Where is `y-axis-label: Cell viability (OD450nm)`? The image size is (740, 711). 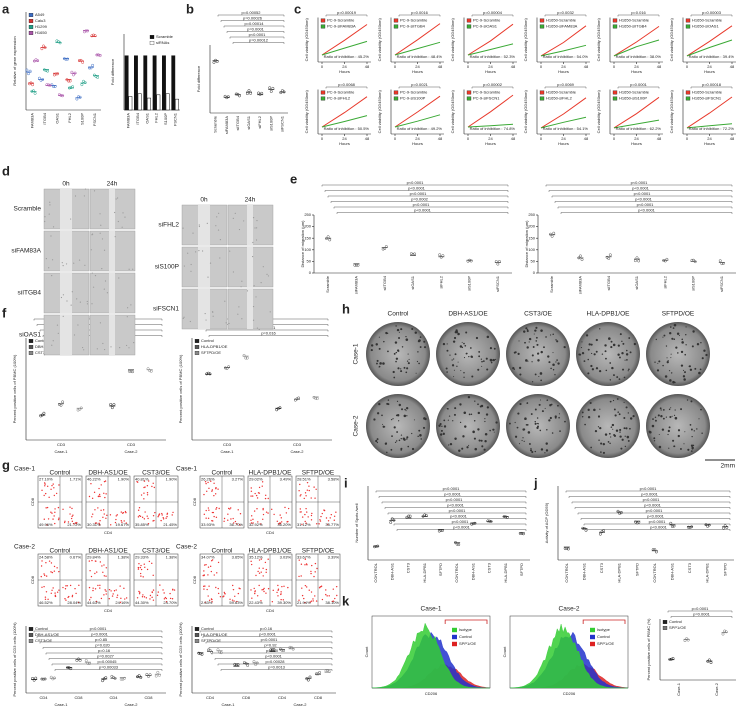 y-axis-label: Cell viability (OD450nm) is located at coordinates (598, 40).